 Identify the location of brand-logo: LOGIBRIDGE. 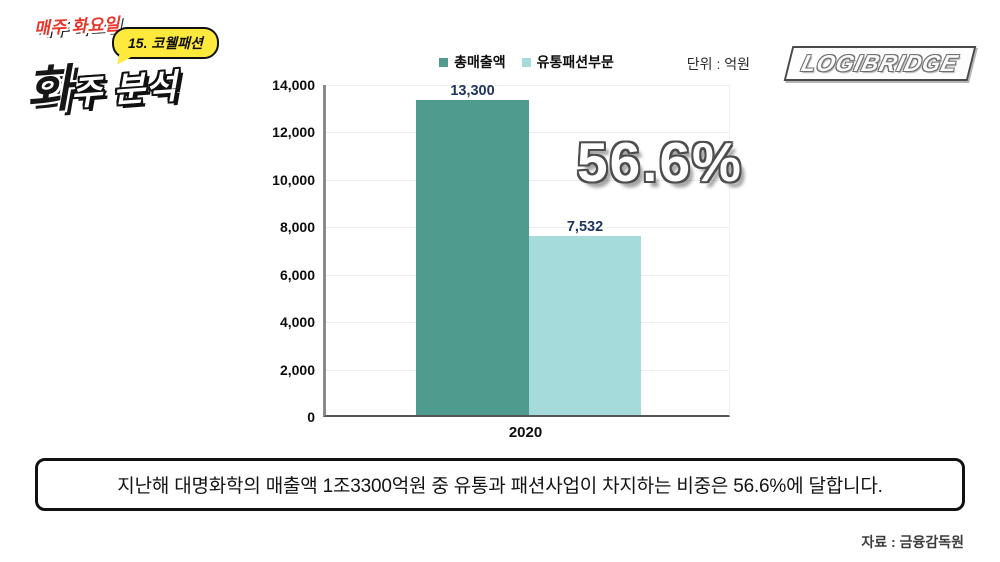
(880, 63).